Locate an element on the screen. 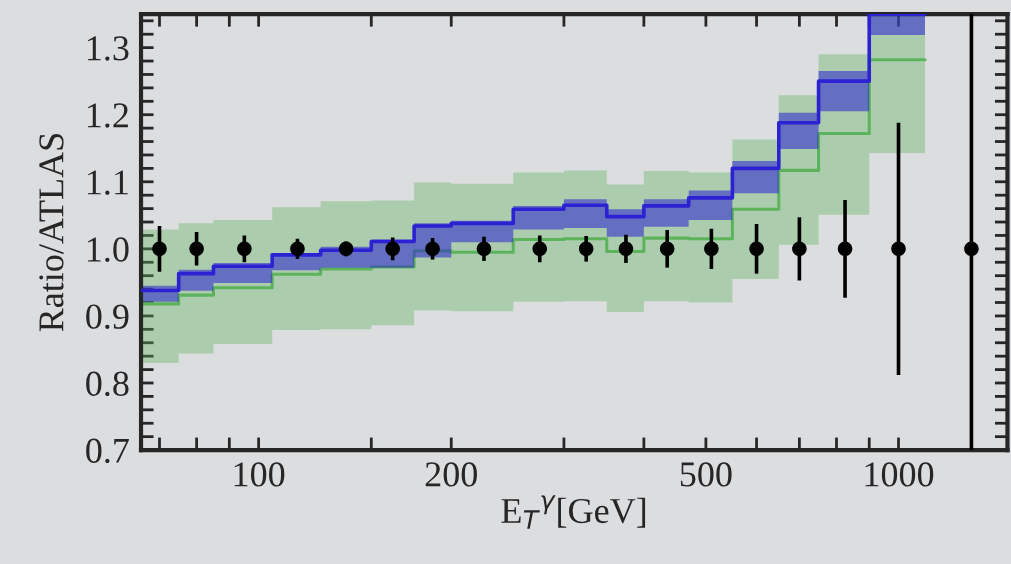 This screenshot has height=564, width=1011. y-tick-label: 1.0 is located at coordinates (108, 249).